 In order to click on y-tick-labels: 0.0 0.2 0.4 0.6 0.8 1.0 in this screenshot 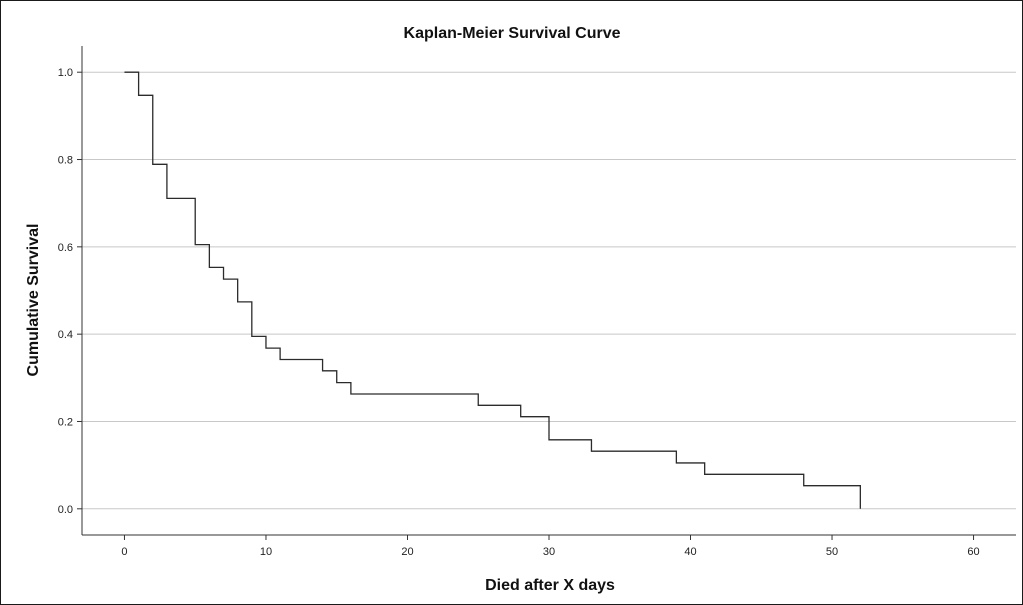, I will do `click(65, 291)`.